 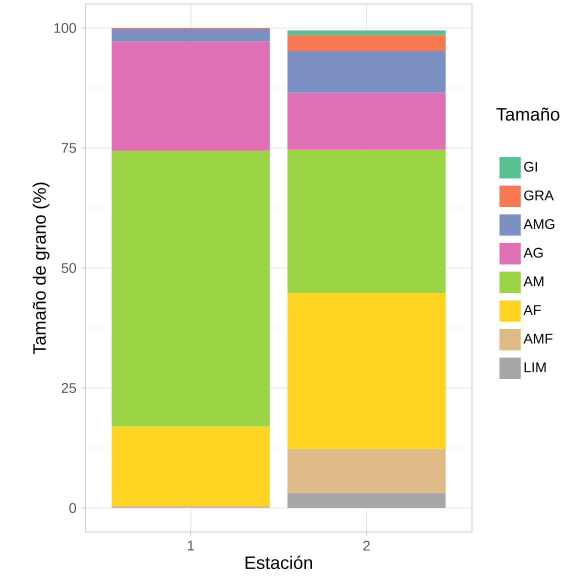 I want to click on x-tick-label: 2, so click(x=367, y=545).